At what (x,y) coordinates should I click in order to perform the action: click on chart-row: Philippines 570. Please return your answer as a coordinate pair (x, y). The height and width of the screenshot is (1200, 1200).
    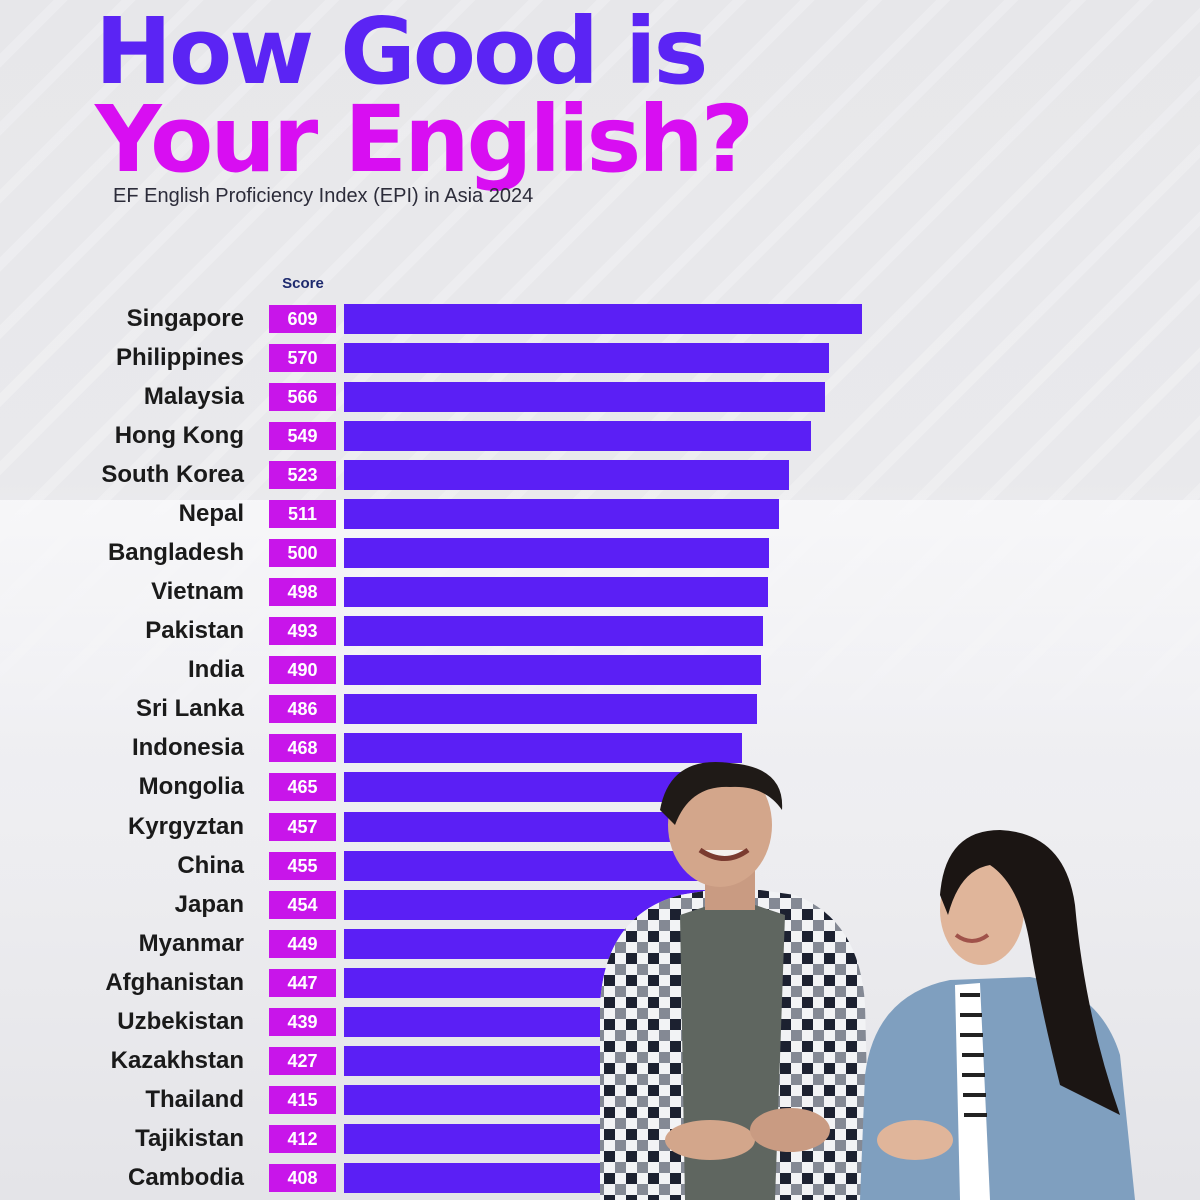
    Looking at the image, I should click on (600, 358).